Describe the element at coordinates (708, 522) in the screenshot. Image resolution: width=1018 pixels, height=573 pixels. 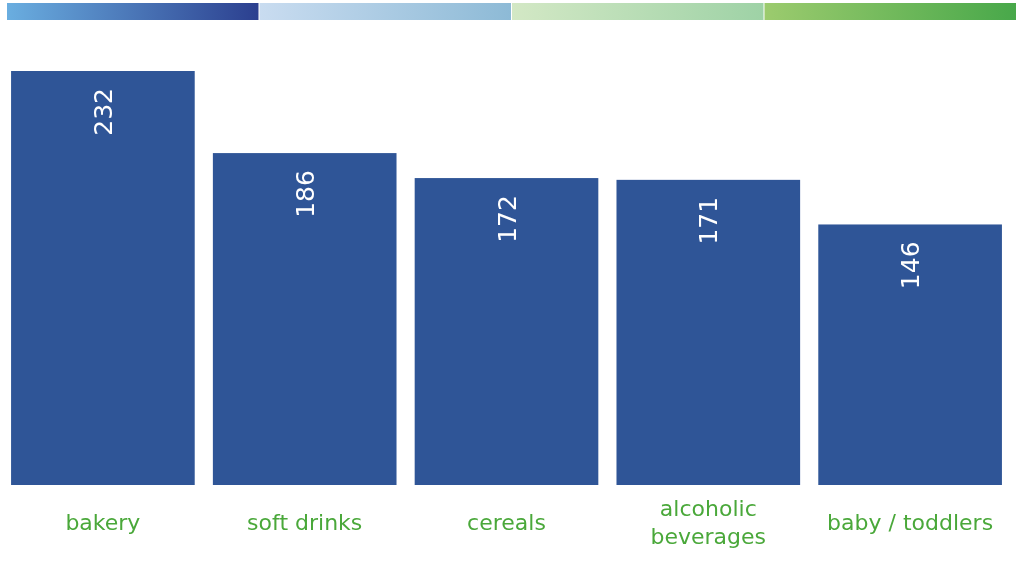
I see `x-tick-label: alcoholic beverages` at that location.